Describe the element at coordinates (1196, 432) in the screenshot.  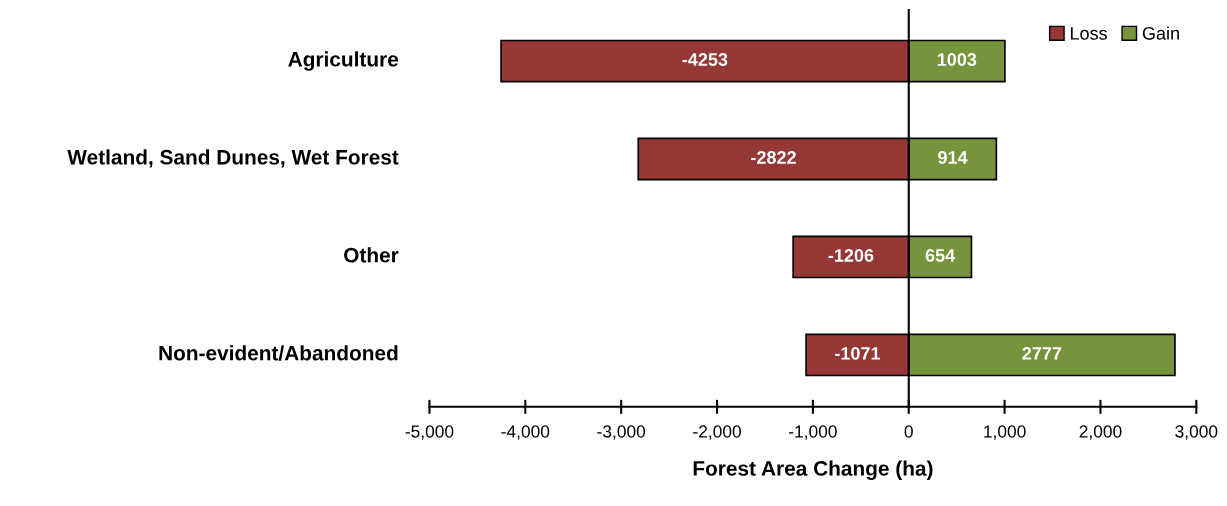
I see `x-tick-label: 3,000` at that location.